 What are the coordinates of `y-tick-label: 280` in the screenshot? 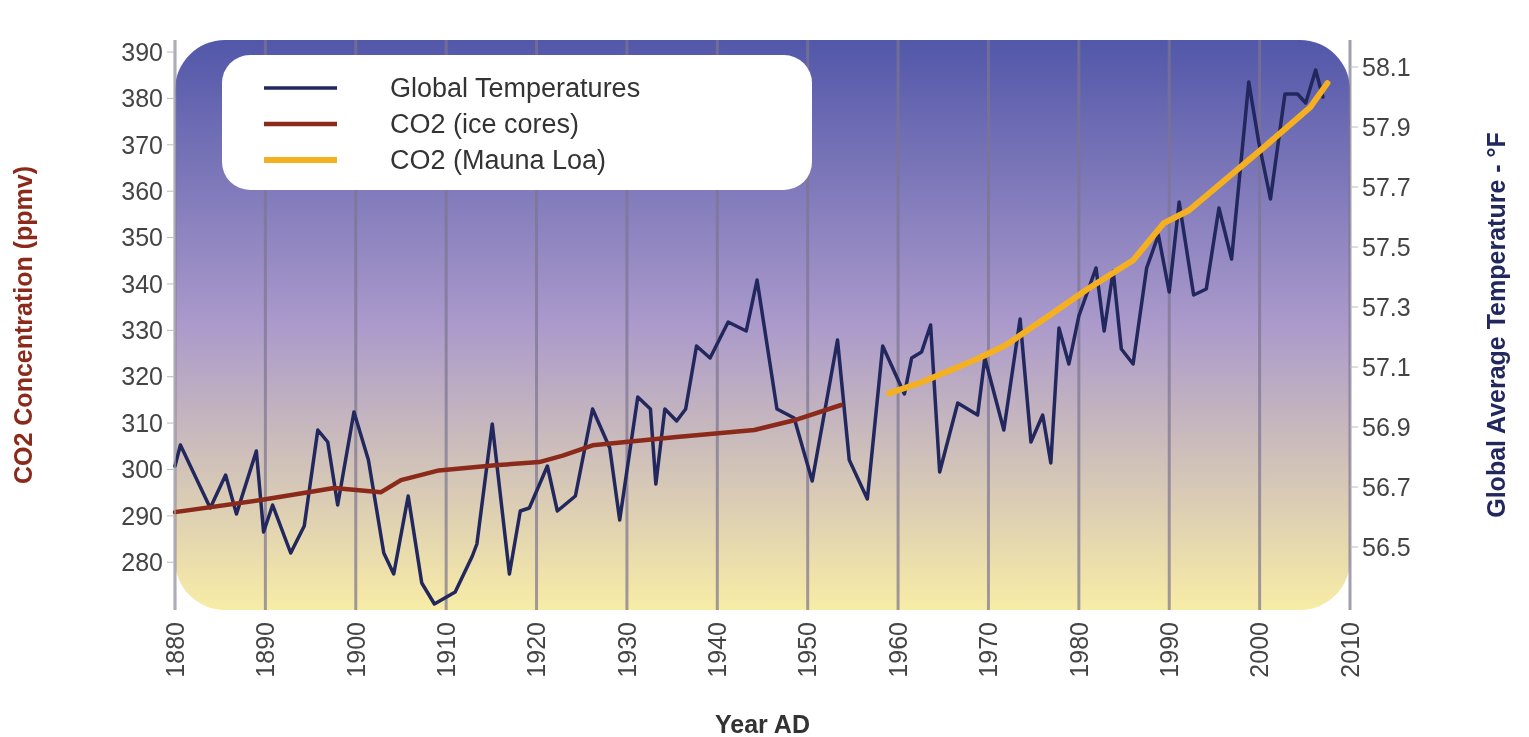 It's located at (142, 561).